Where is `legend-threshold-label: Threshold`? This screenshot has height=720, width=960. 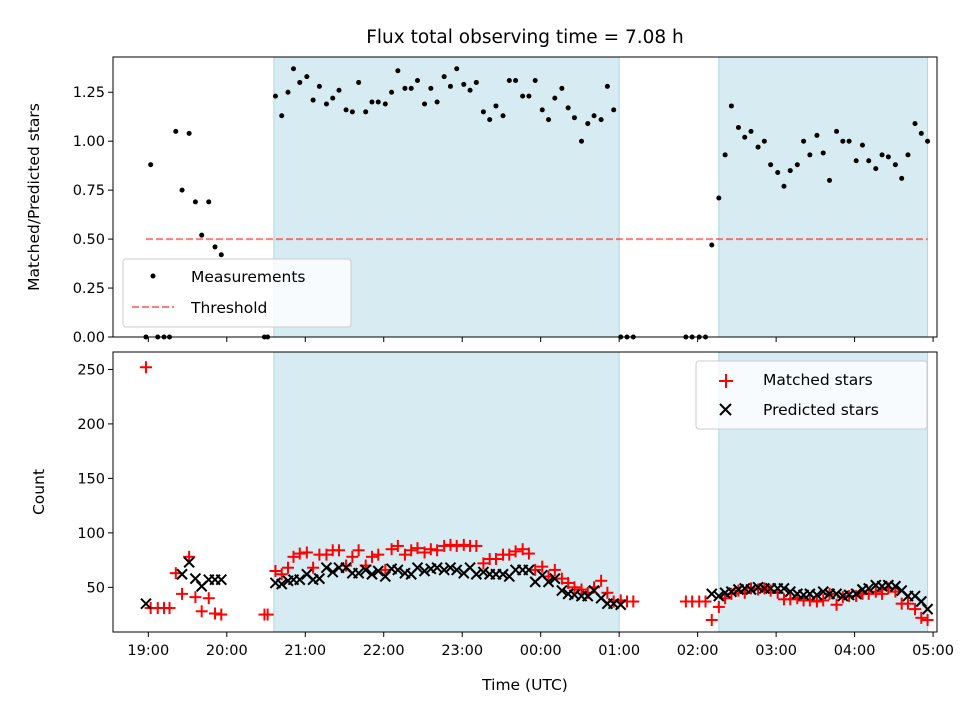
legend-threshold-label: Threshold is located at coordinates (228, 308).